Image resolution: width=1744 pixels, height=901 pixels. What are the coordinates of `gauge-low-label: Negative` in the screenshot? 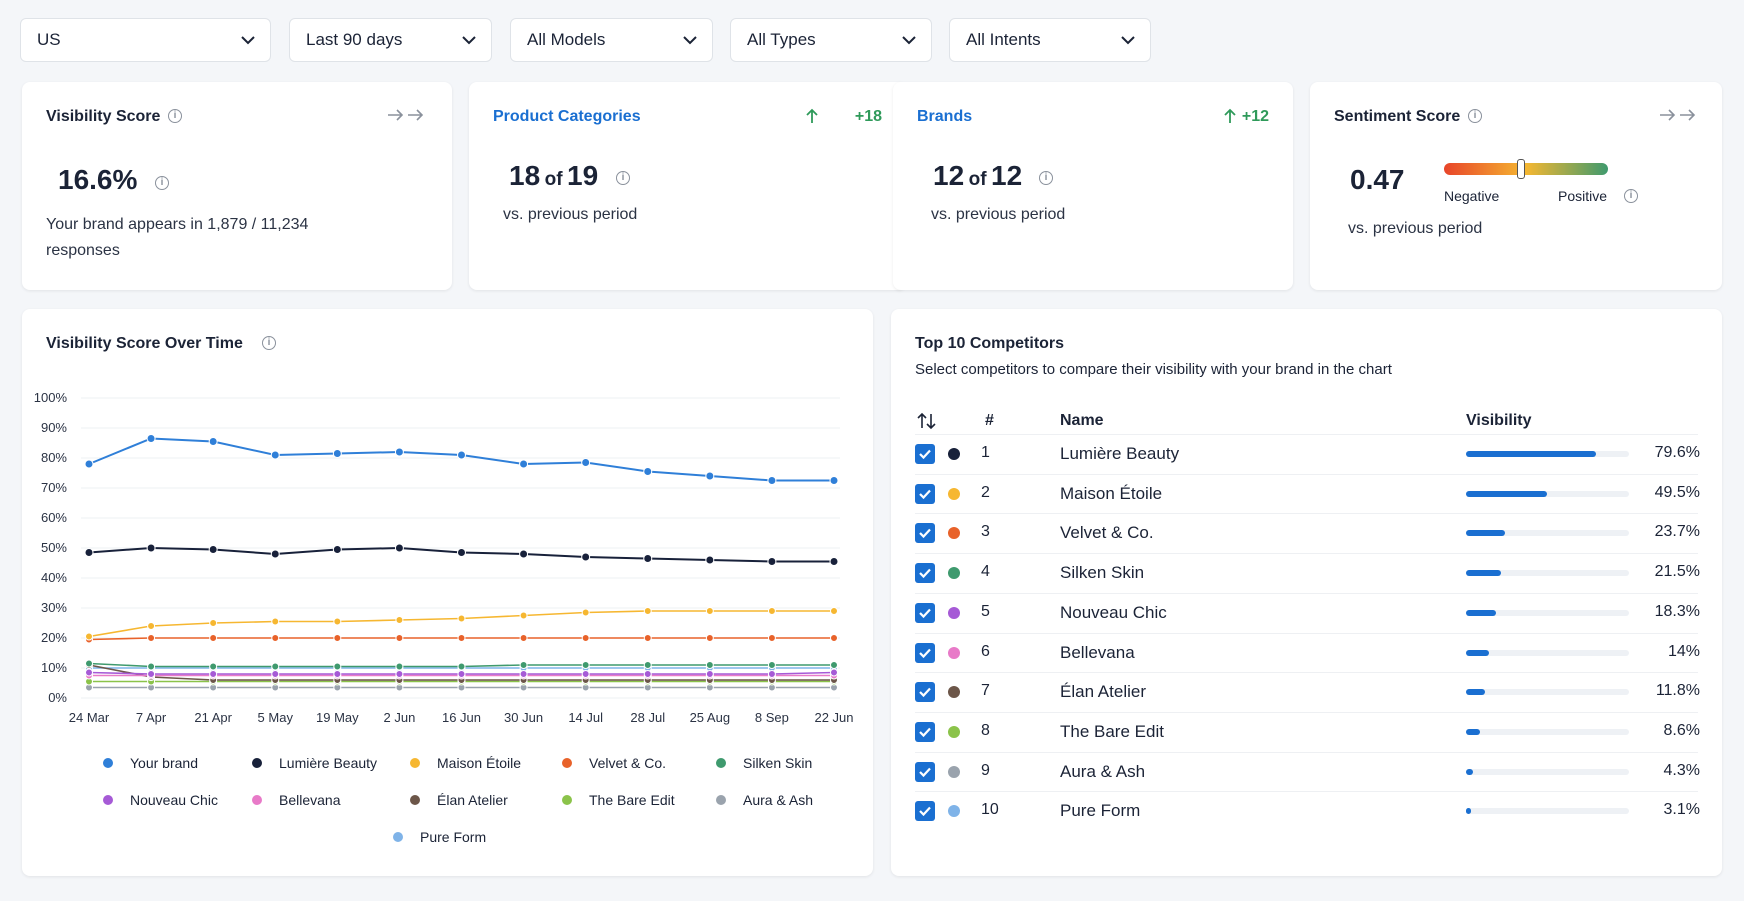 It's located at (1472, 196).